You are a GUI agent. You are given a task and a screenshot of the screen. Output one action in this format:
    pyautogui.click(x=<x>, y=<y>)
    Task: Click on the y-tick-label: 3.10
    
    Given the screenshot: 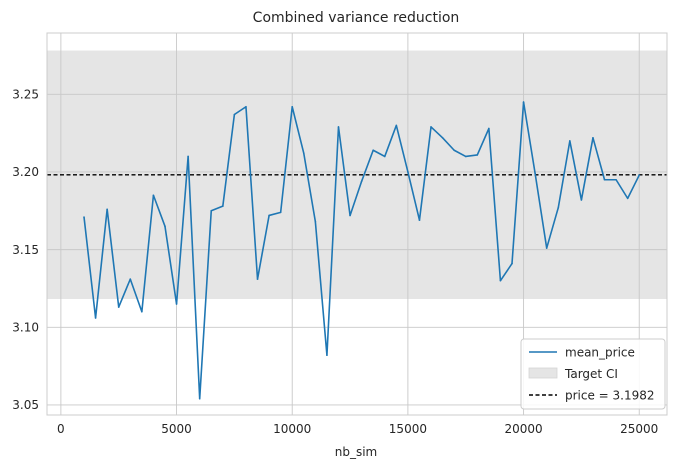 What is the action you would take?
    pyautogui.click(x=25, y=327)
    